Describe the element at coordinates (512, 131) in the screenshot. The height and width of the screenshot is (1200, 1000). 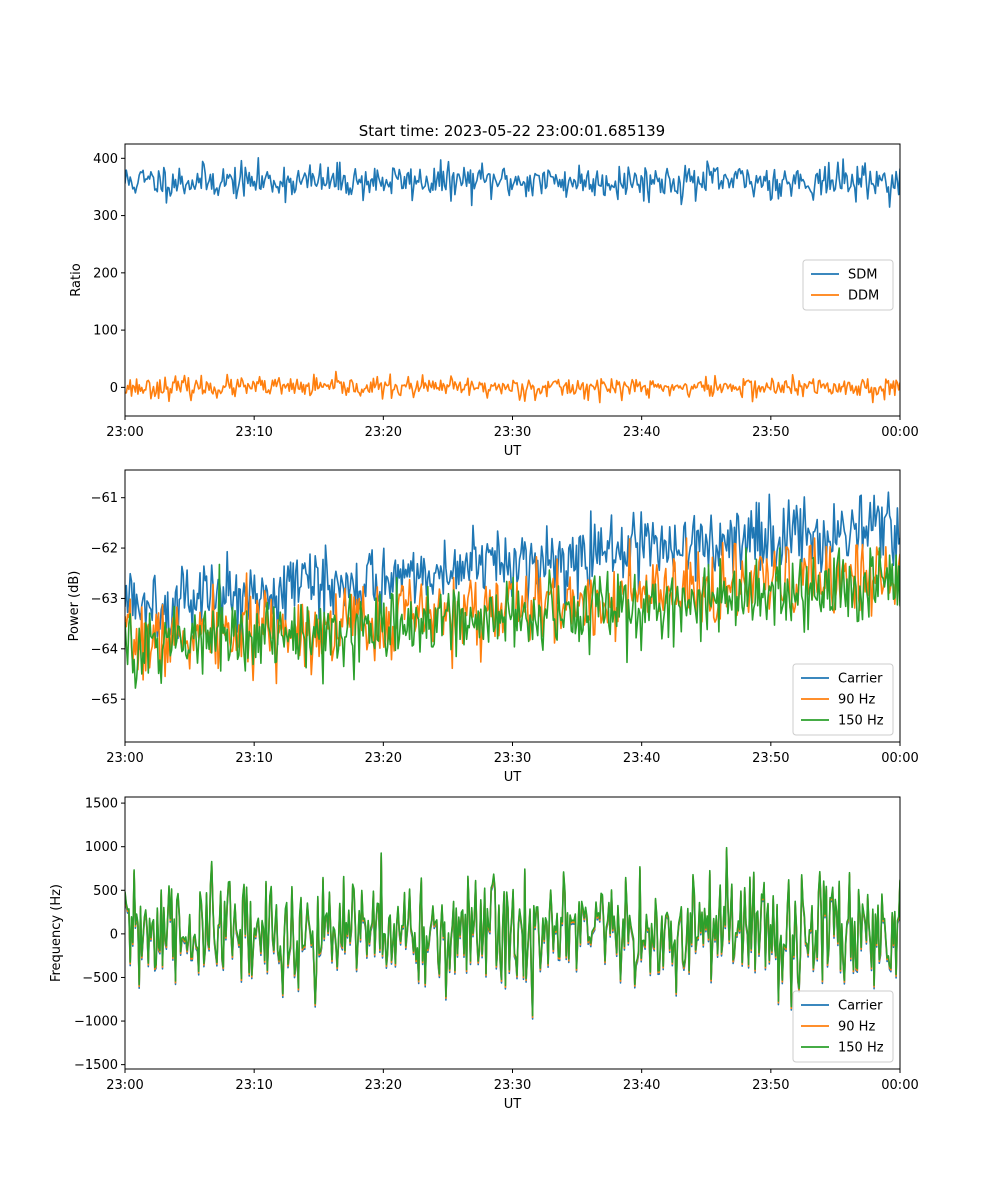
I see `figure-title: Start time: 2023-05-22 23:00:01.685139` at that location.